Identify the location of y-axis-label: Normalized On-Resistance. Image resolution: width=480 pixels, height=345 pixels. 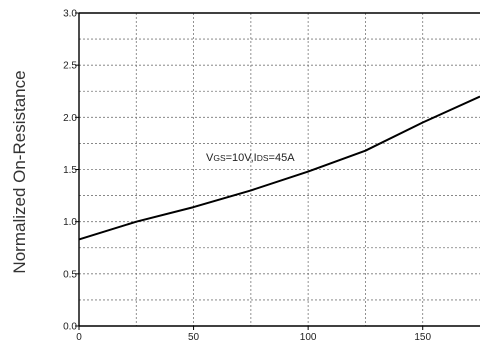
(19, 171).